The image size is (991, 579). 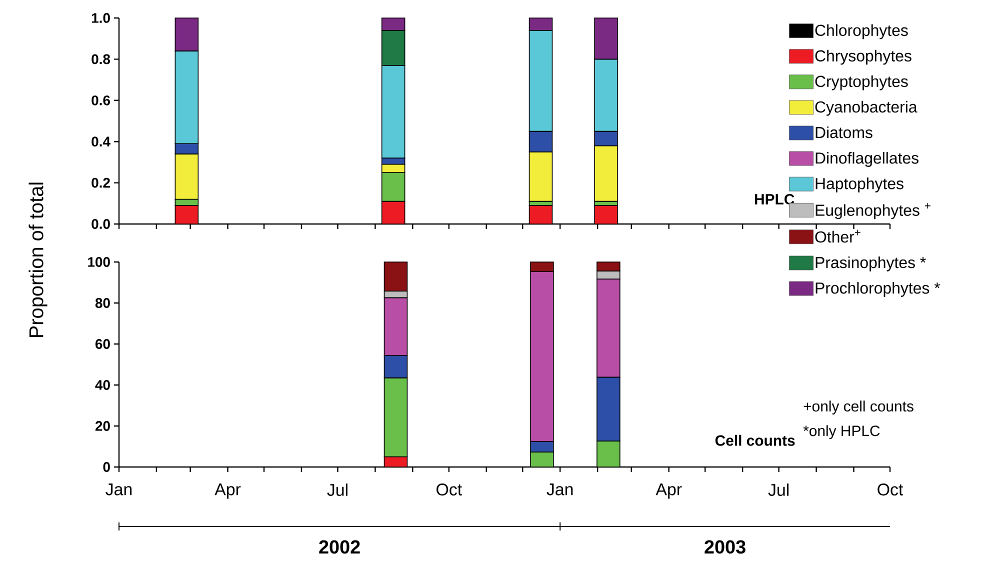 What do you see at coordinates (102, 385) in the screenshot?
I see `y-tick-label: 40` at bounding box center [102, 385].